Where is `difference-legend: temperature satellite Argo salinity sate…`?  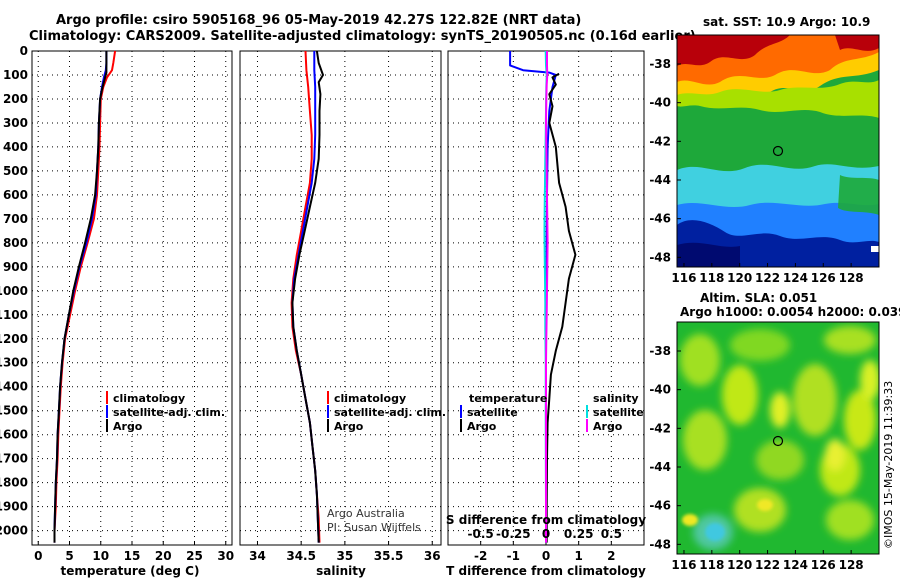
difference-legend: temperature satellite Argo salinity sate… is located at coordinates (552, 412).